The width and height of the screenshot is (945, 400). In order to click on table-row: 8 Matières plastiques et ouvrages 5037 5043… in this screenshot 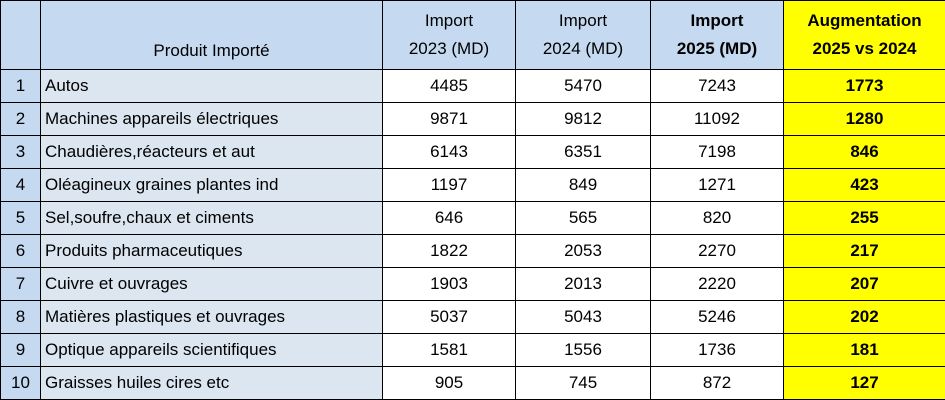, I will do `click(472, 317)`.